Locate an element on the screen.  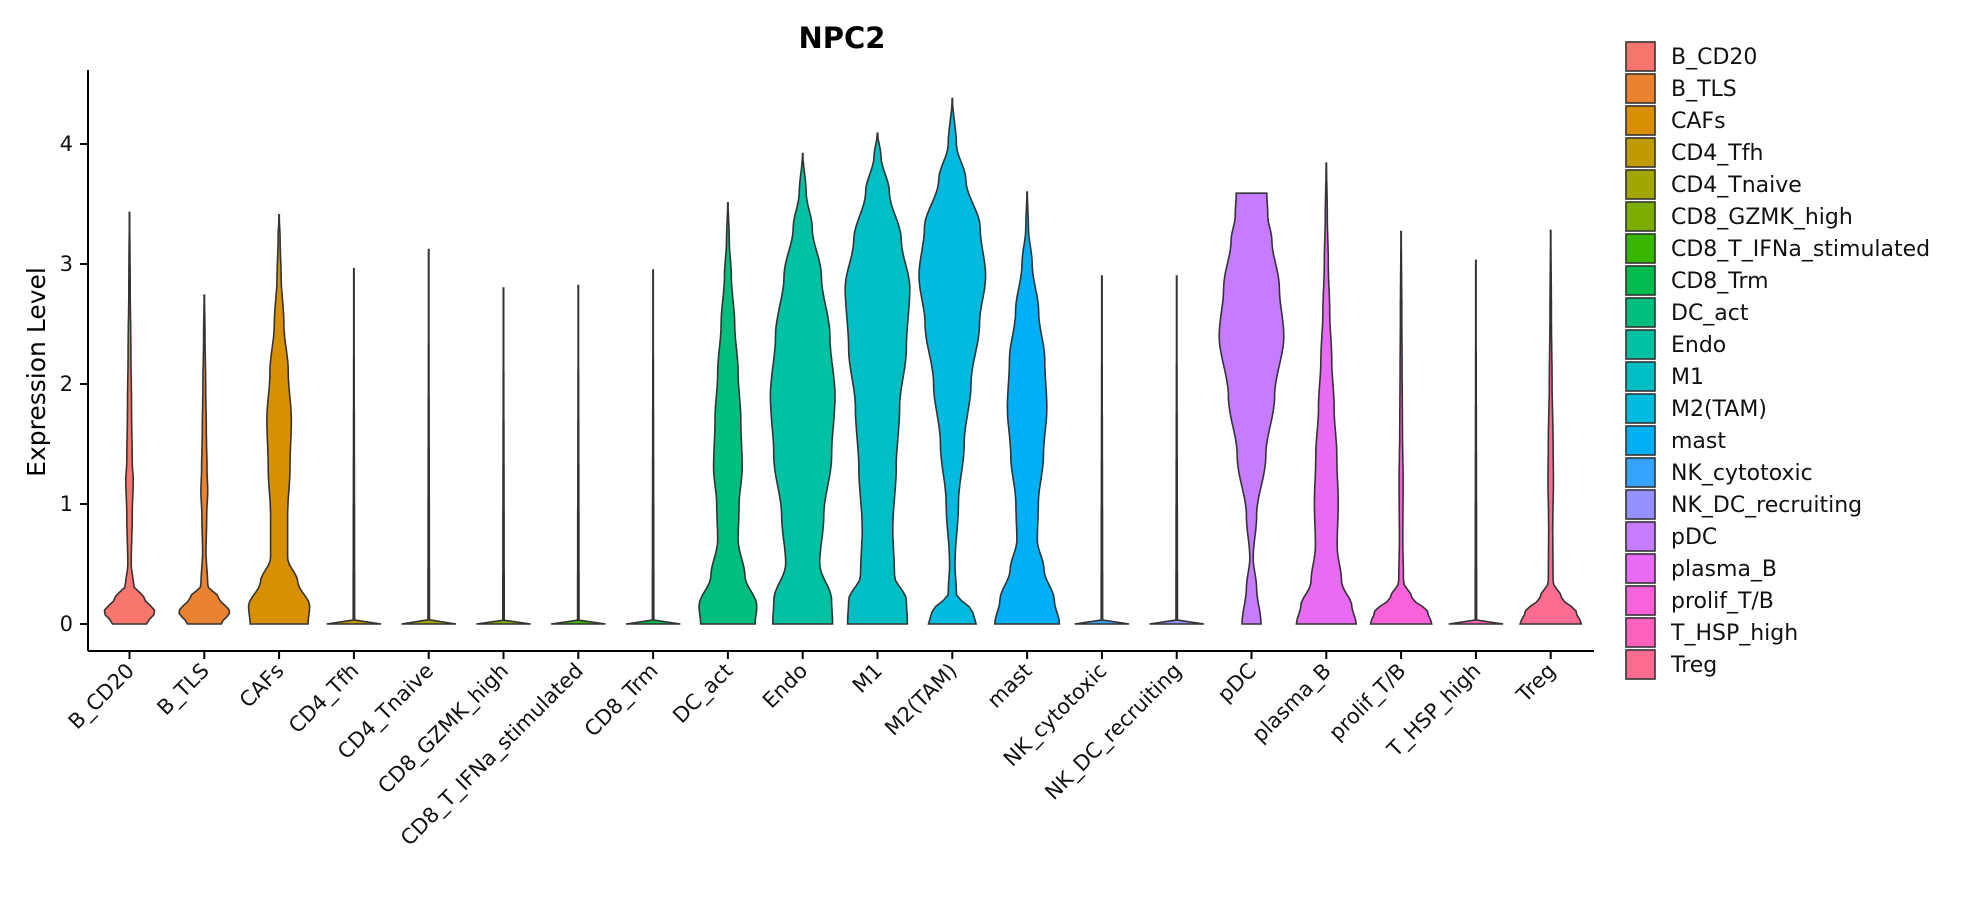
x-tick-label-plasma-b: plasma_B is located at coordinates (1291, 703).